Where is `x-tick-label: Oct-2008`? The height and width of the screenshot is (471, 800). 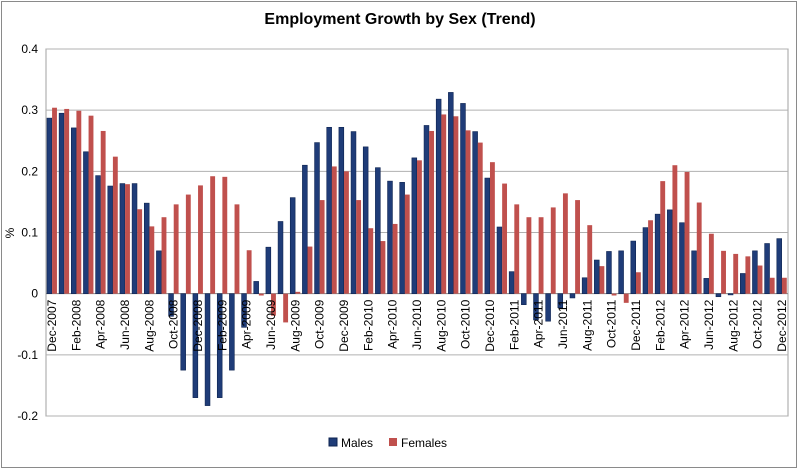 x-tick-label: Oct-2008 is located at coordinates (174, 324).